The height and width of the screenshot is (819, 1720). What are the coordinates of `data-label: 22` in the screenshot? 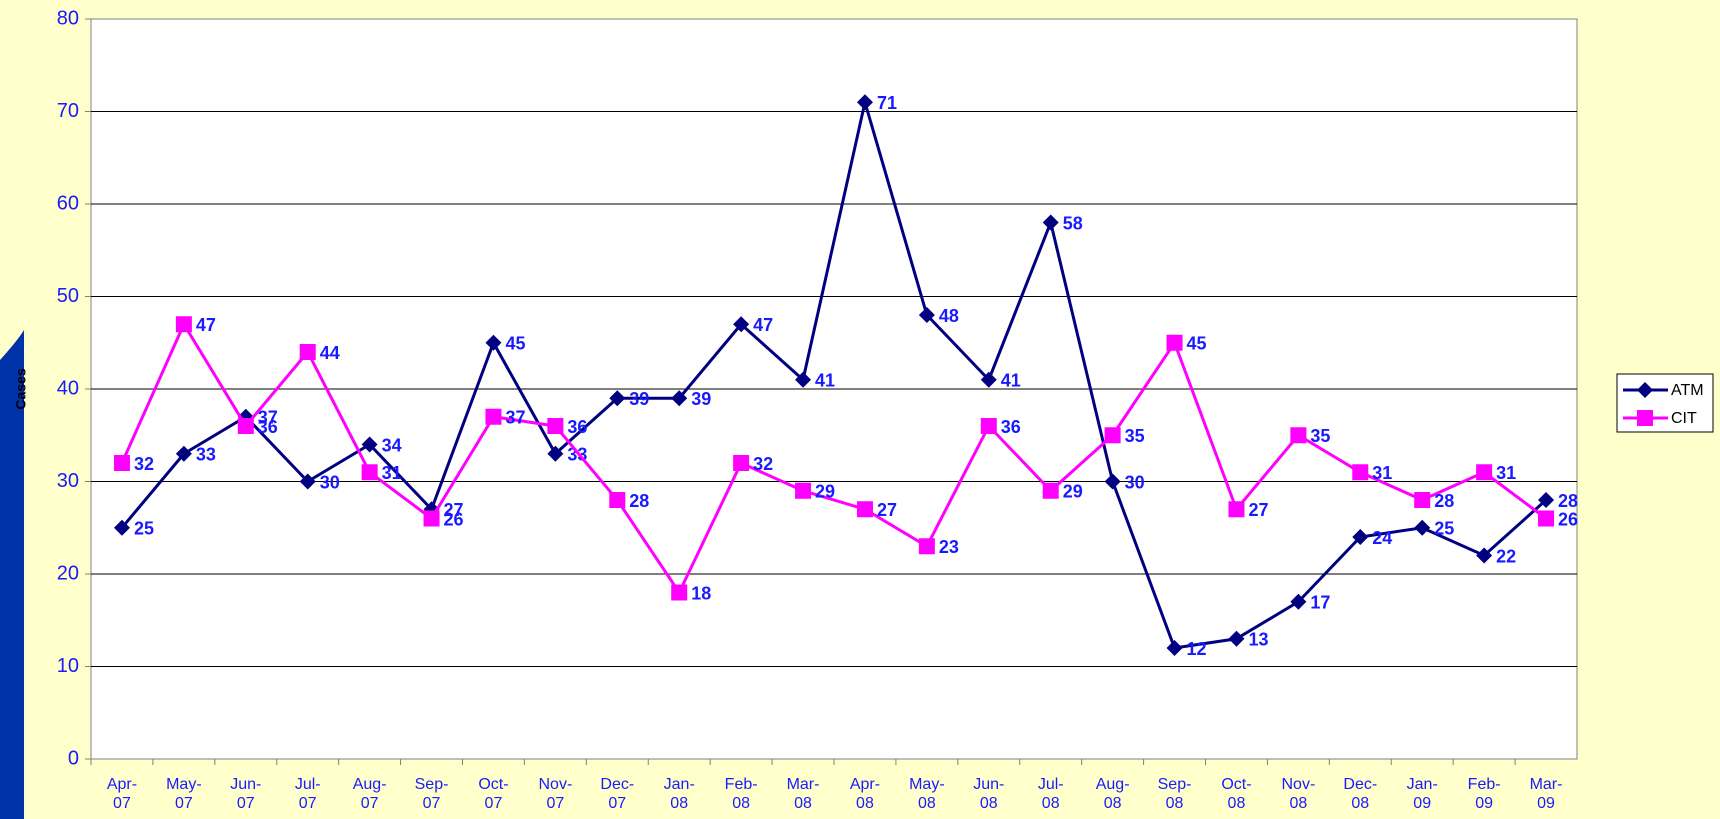 It's located at (1506, 556).